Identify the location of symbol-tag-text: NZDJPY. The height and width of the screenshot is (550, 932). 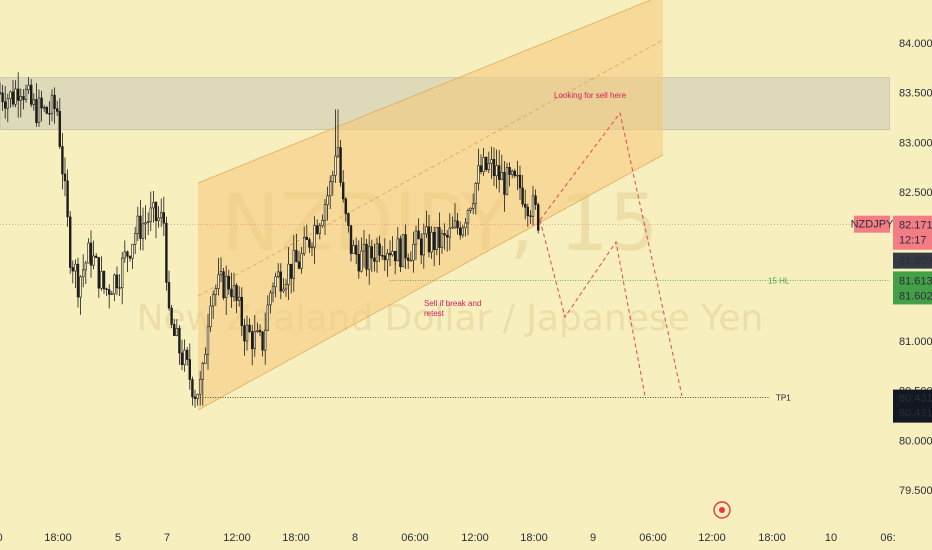
(872, 225).